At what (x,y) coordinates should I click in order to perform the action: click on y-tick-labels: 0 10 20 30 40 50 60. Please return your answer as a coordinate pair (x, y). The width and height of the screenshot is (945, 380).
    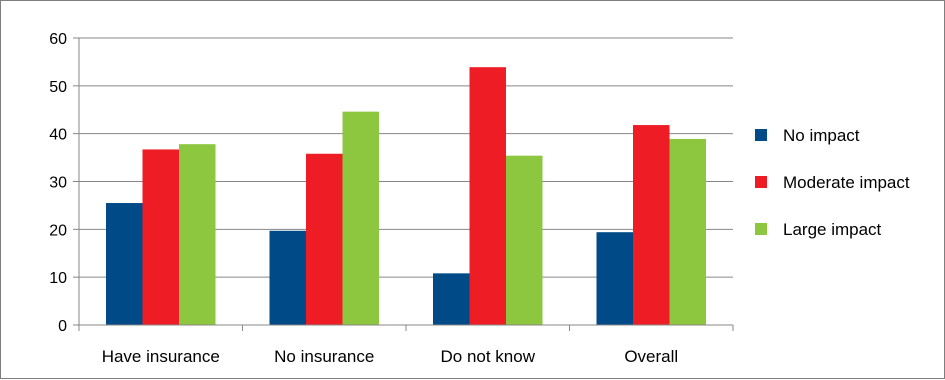
    Looking at the image, I should click on (58, 183).